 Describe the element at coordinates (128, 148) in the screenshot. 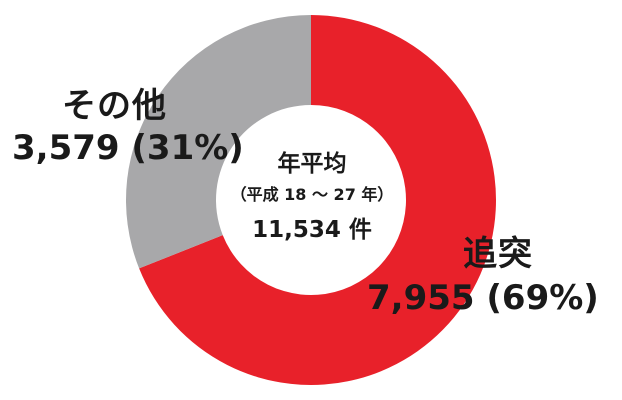

I see `value-other: 3,579 (31%)` at that location.